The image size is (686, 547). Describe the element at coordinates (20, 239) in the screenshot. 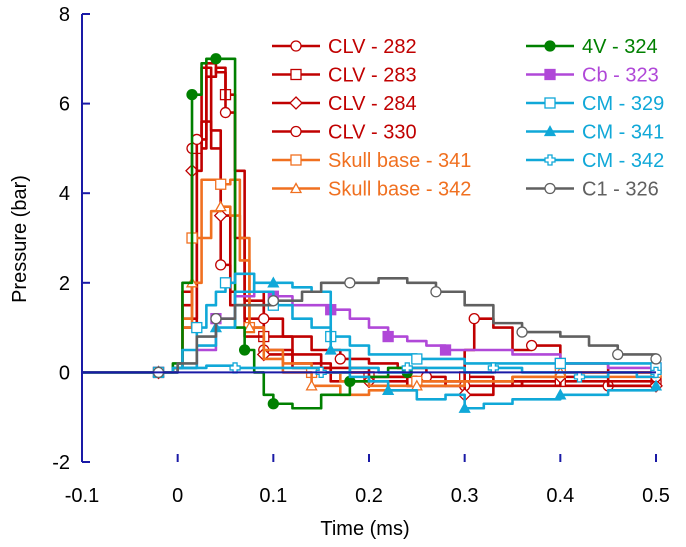

I see `y-axis-title: Pressure (bar)` at that location.